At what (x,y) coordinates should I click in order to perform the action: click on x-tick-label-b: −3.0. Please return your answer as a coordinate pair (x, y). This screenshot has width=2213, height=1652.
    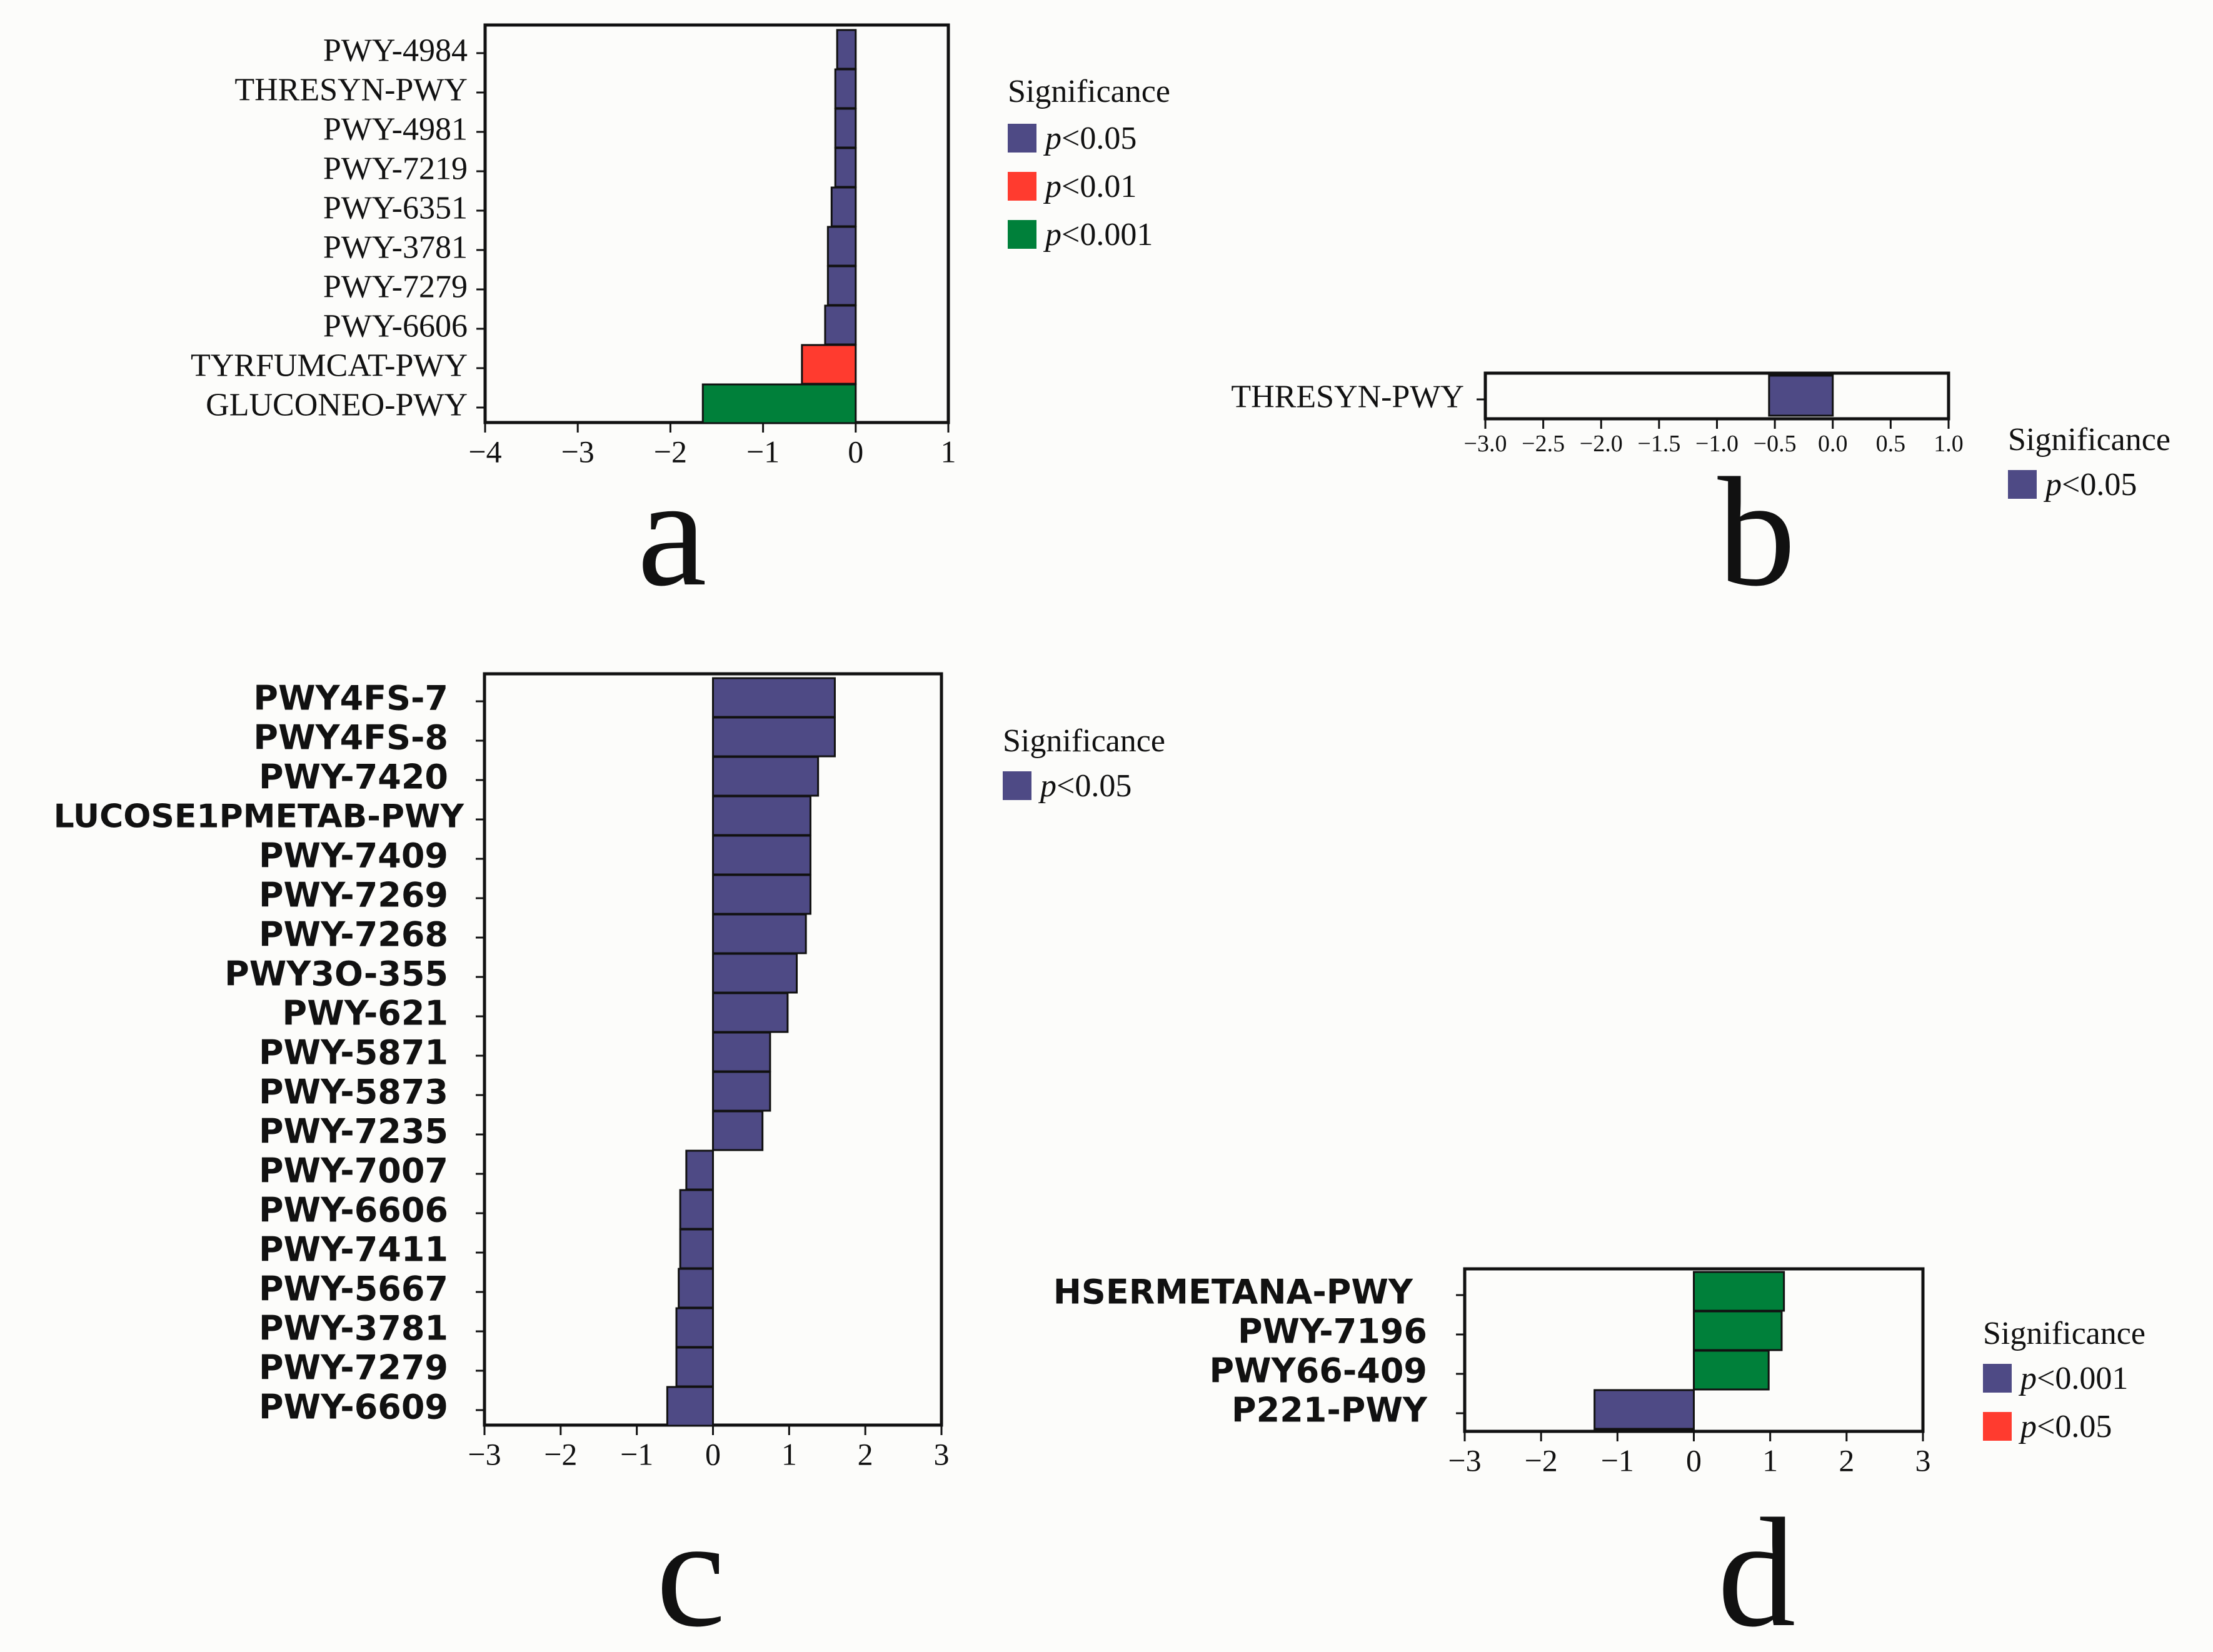
    Looking at the image, I should click on (1485, 444).